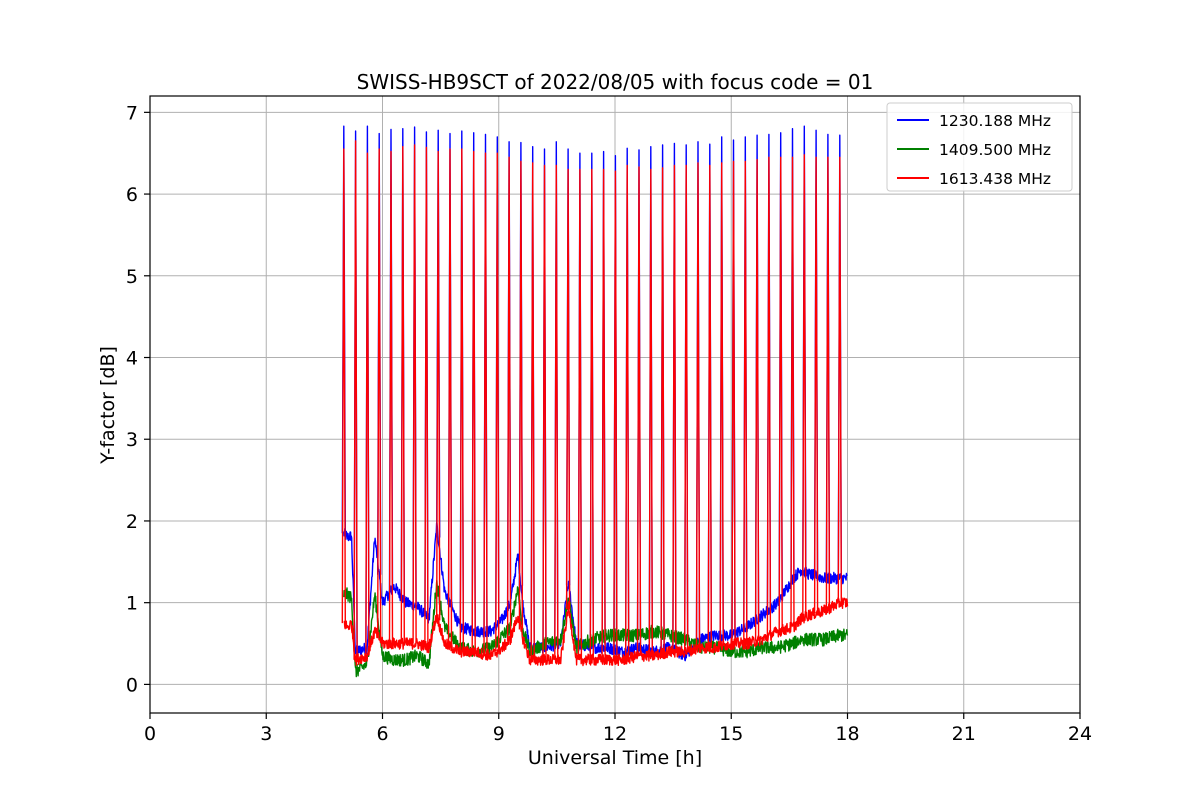 The width and height of the screenshot is (1200, 800). Describe the element at coordinates (266, 734) in the screenshot. I see `x-tick-label: 3` at that location.